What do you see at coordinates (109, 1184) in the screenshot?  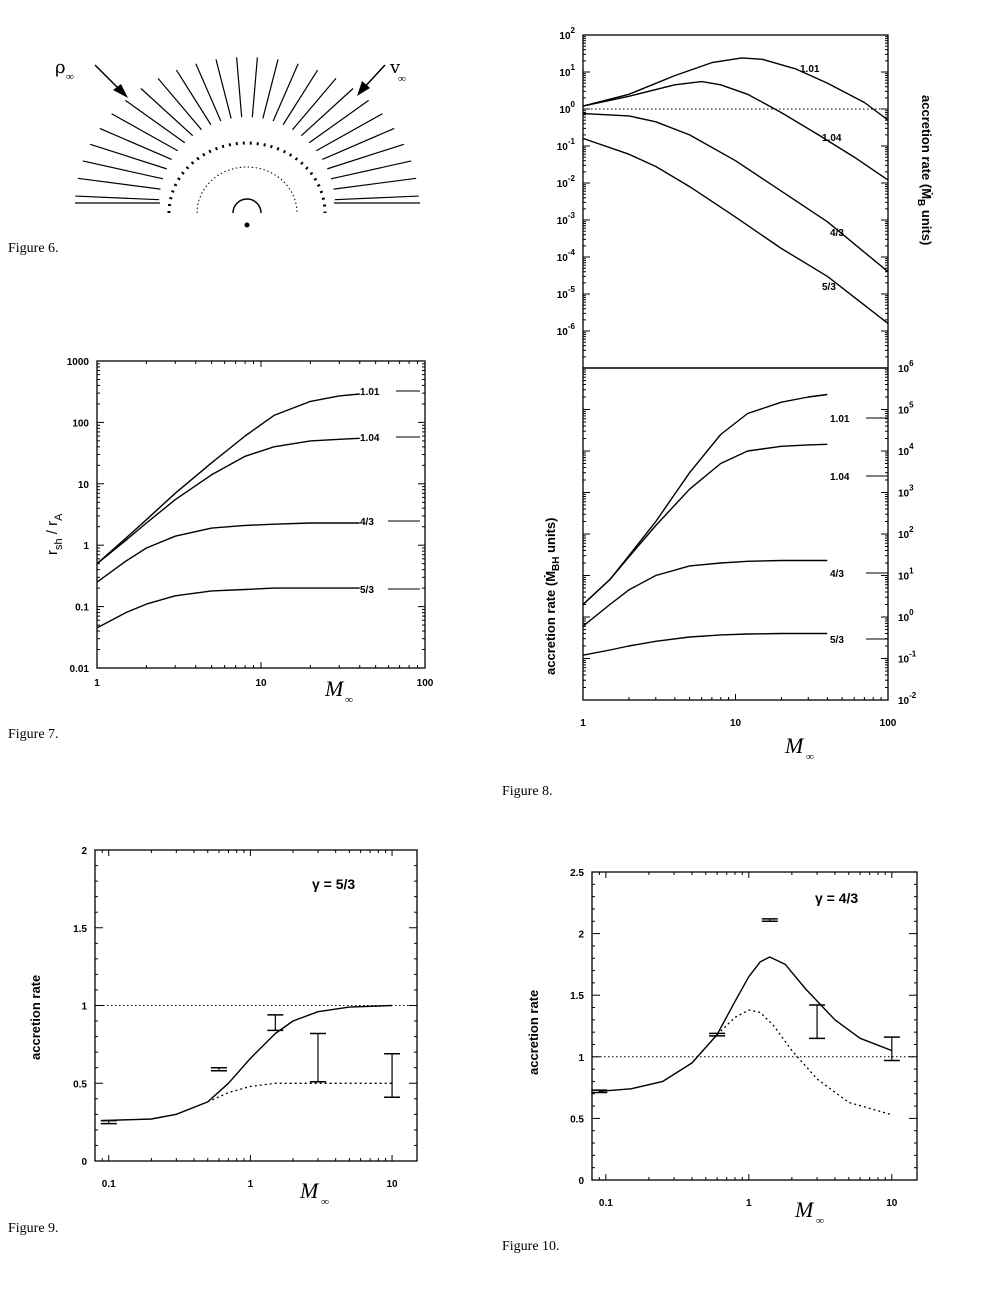 I see `x-tick-label: 0.1` at bounding box center [109, 1184].